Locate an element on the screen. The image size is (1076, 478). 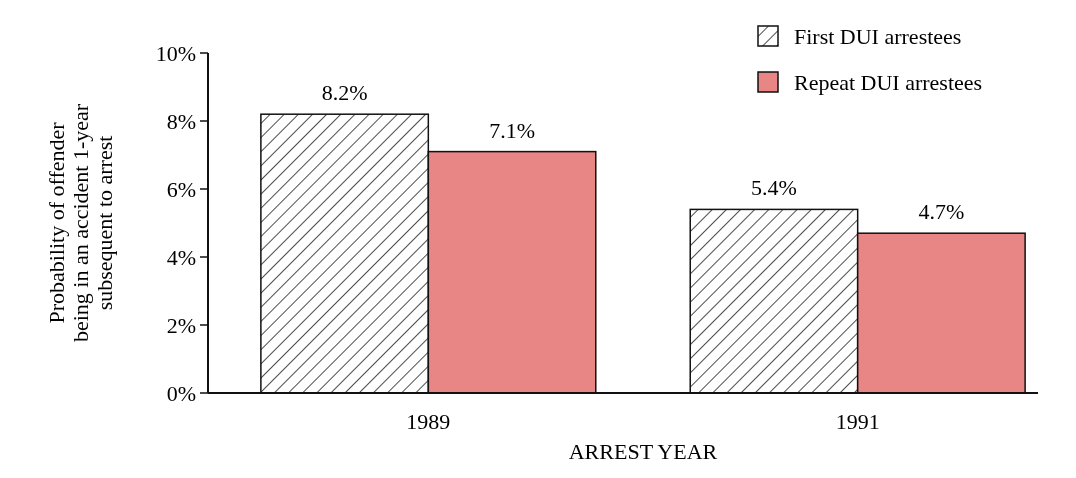
legend-label: First DUI arrestees is located at coordinates (878, 36).